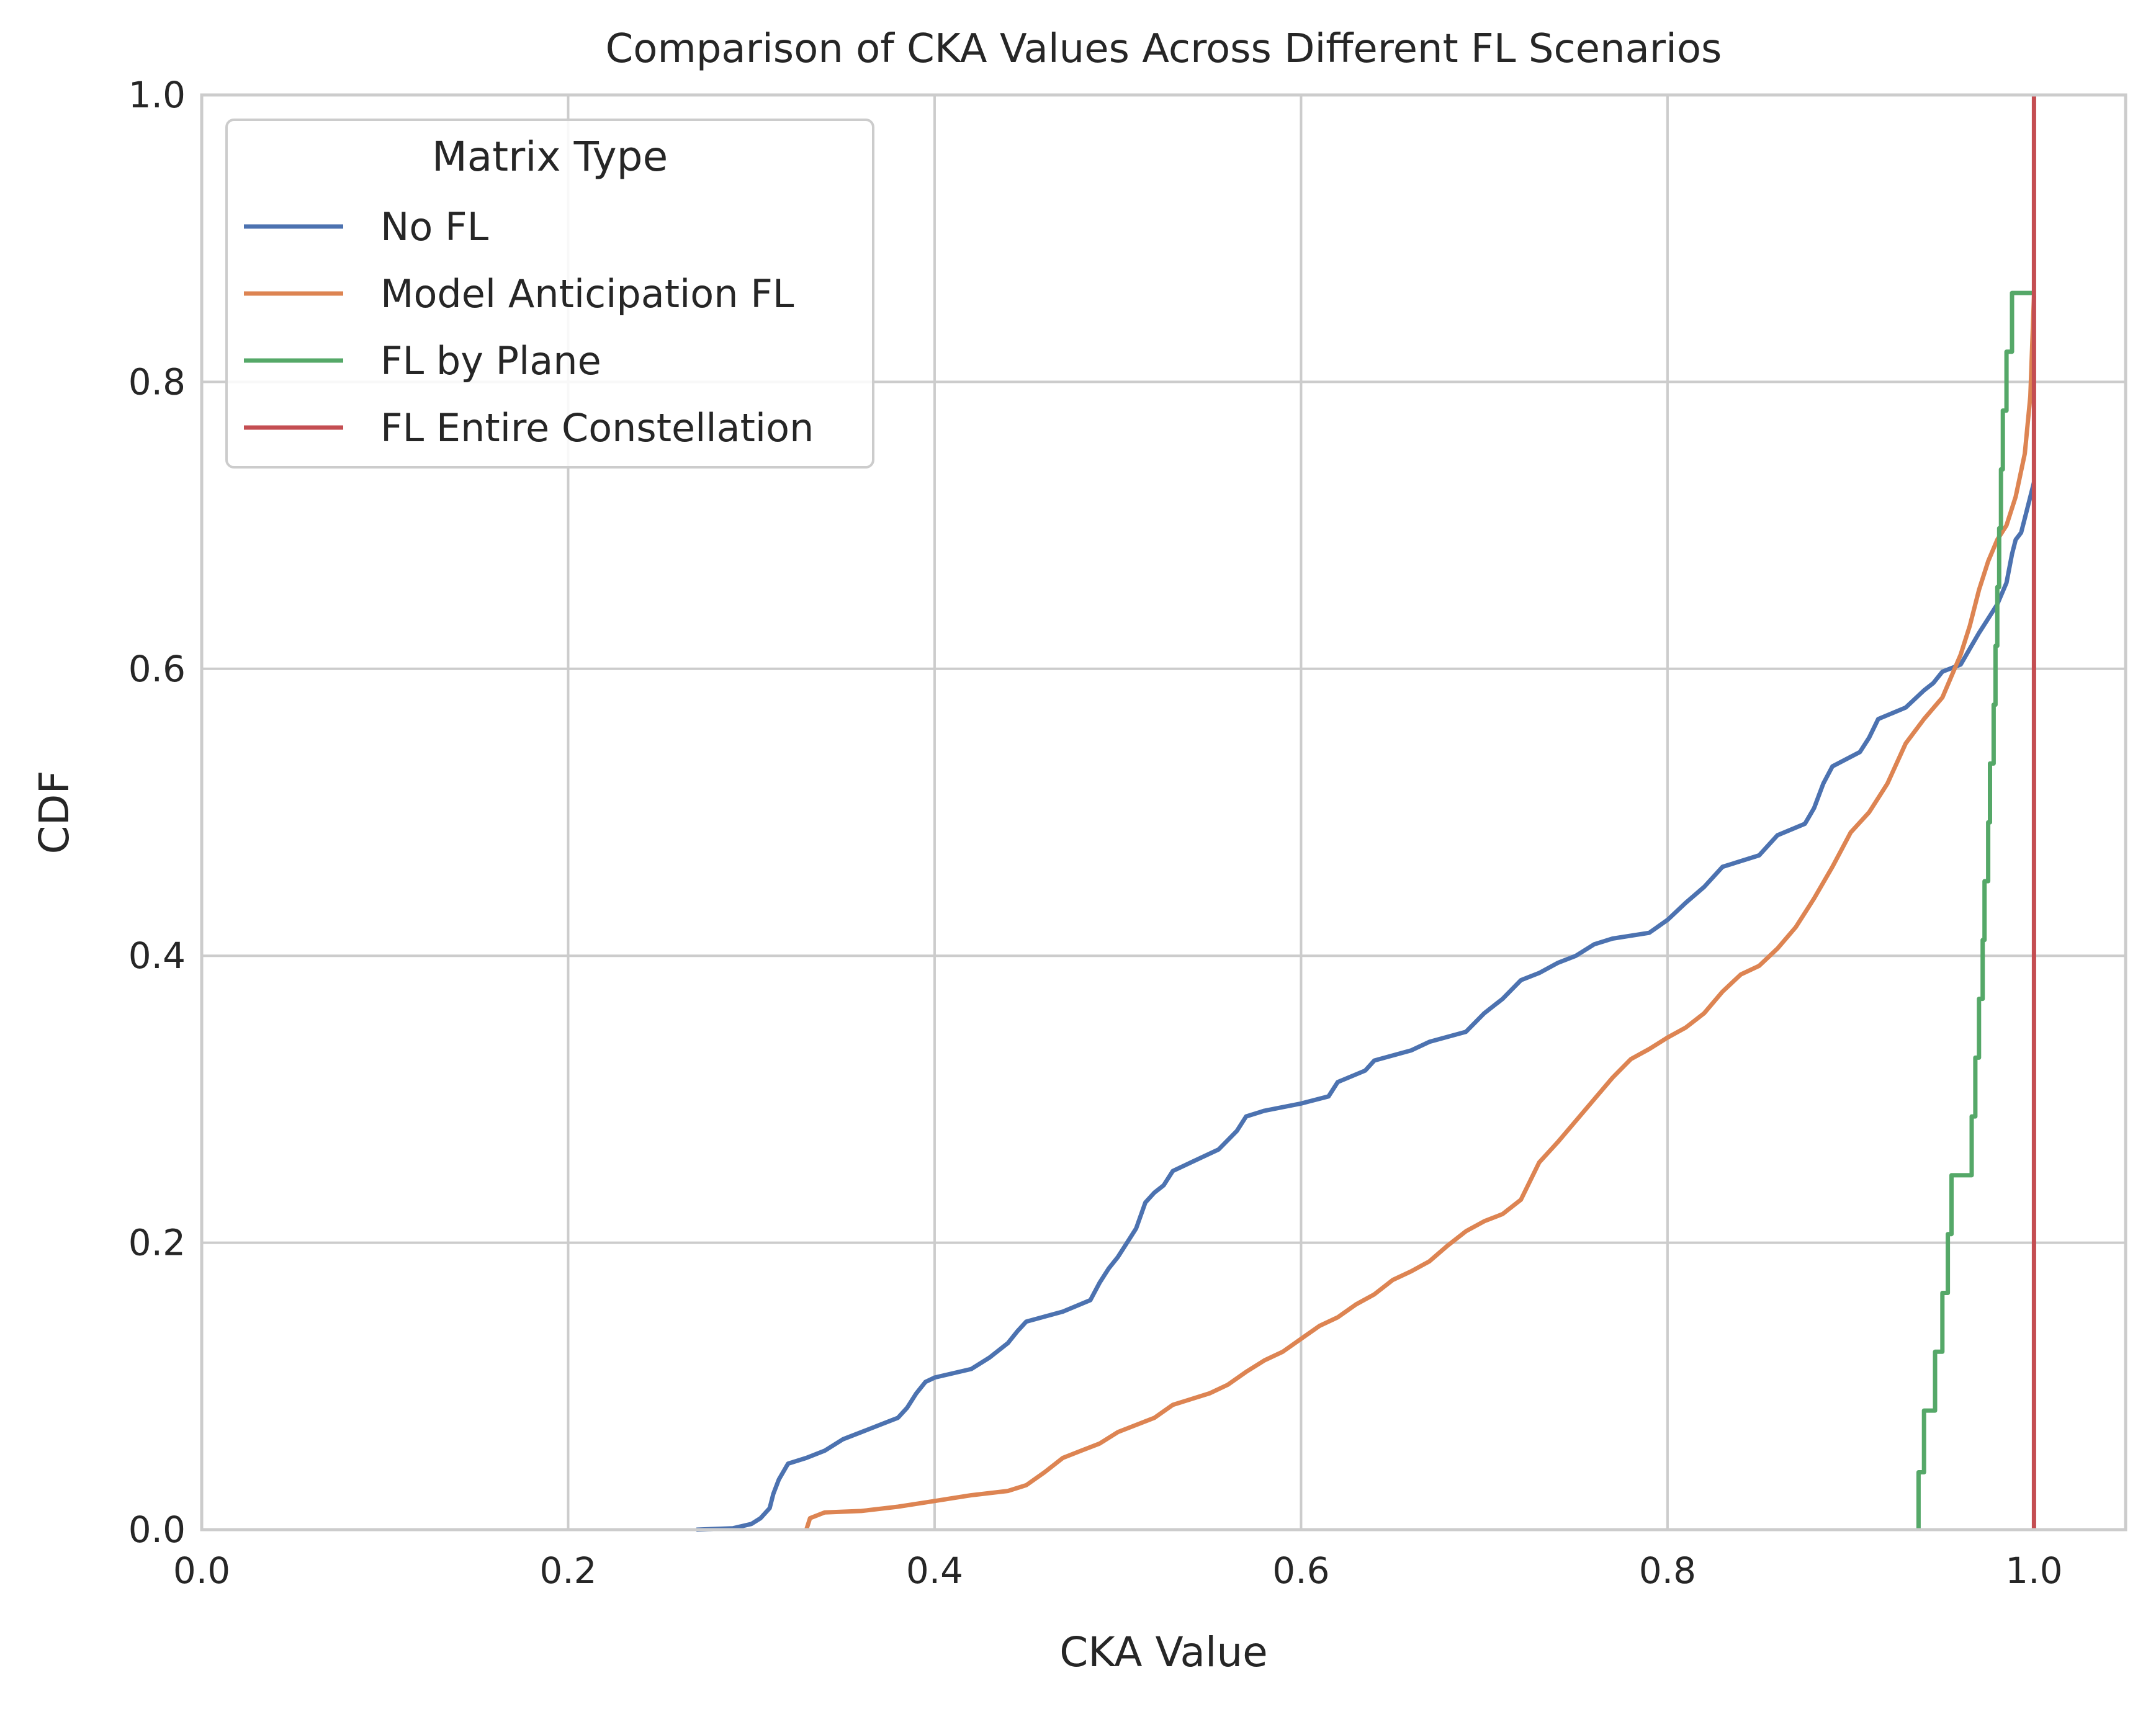 The height and width of the screenshot is (1709, 2156). What do you see at coordinates (435, 226) in the screenshot?
I see `legend-label: No FL` at bounding box center [435, 226].